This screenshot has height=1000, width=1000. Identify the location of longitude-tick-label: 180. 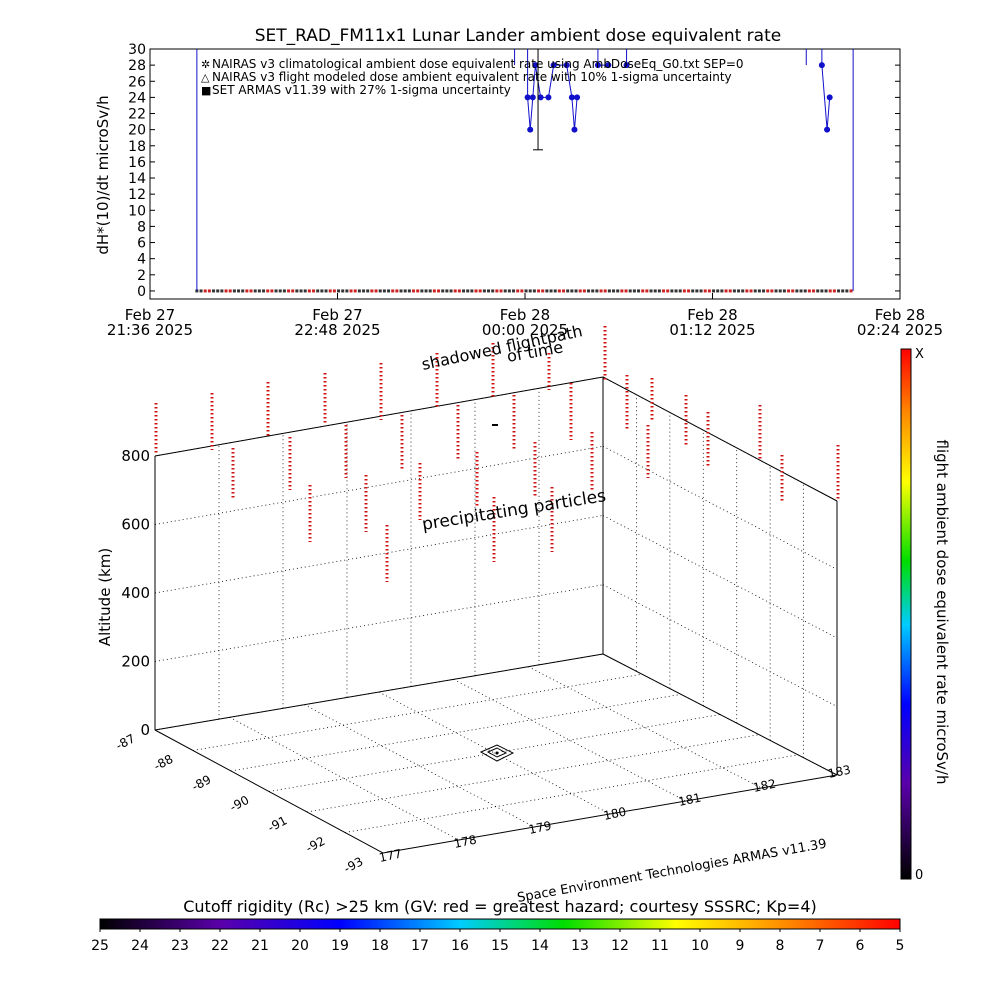
(614, 813).